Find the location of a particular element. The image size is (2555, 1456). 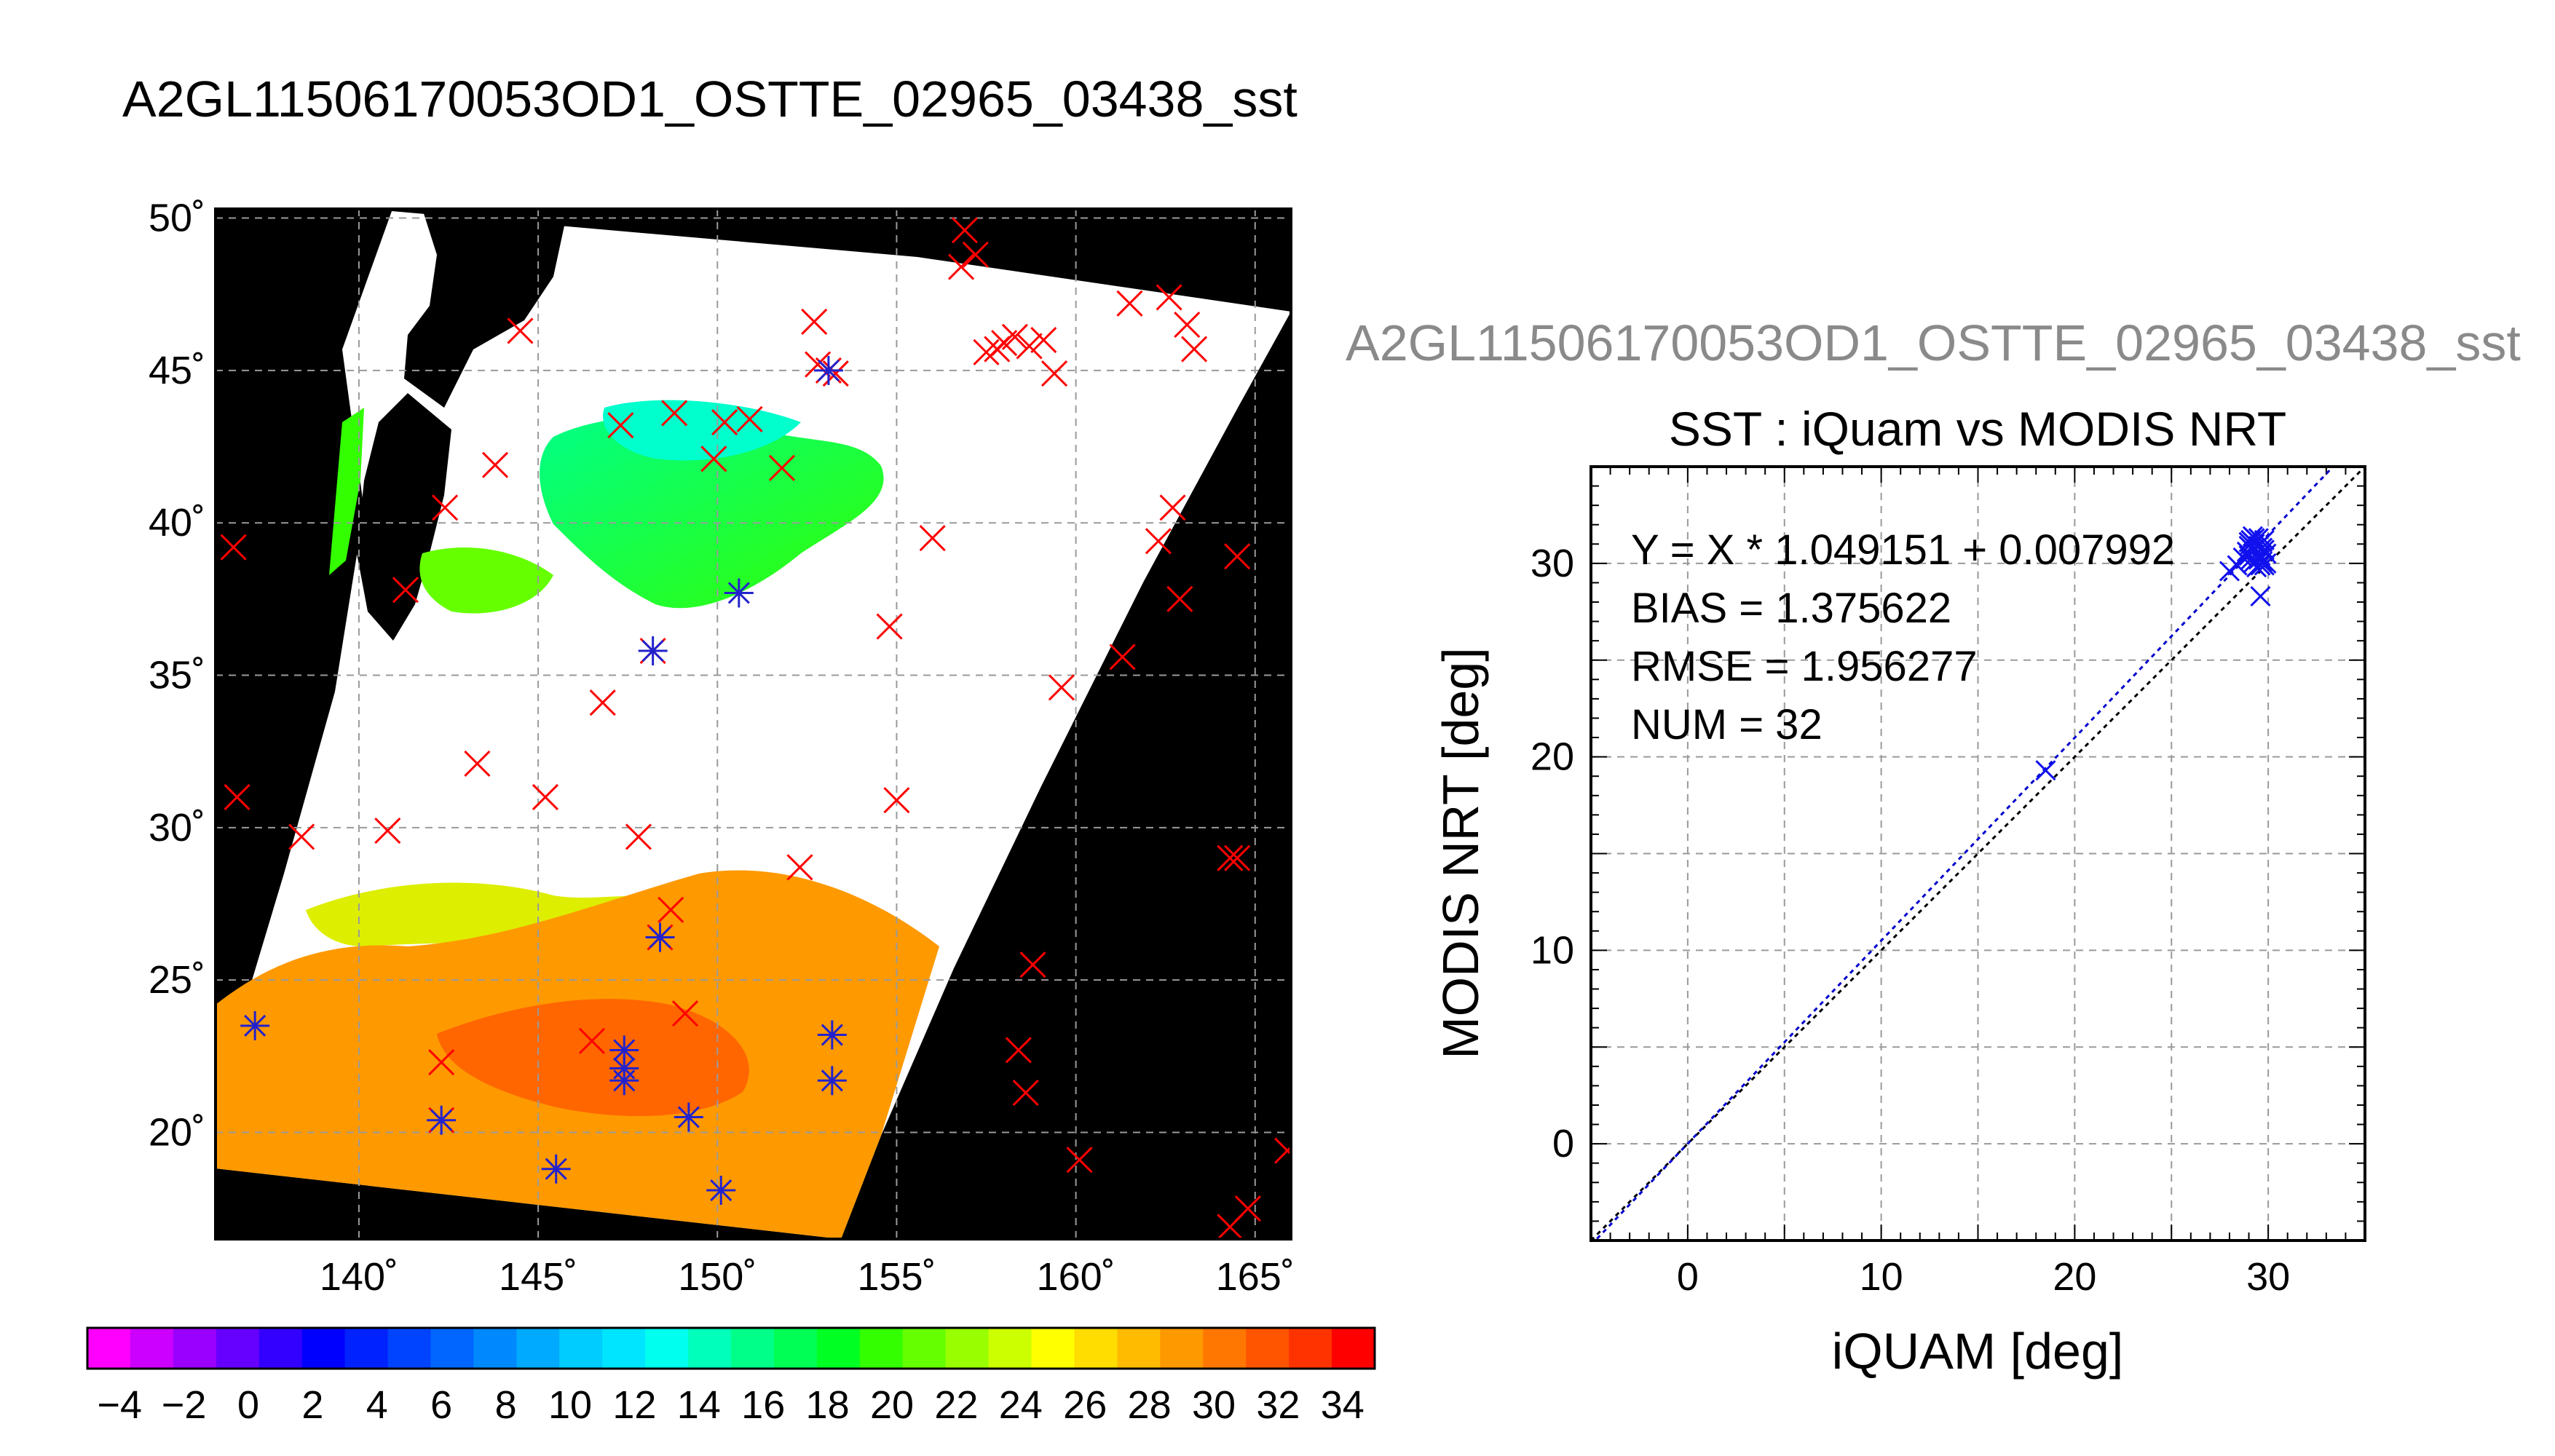

colorbar-tick-label: 22 is located at coordinates (956, 1405).